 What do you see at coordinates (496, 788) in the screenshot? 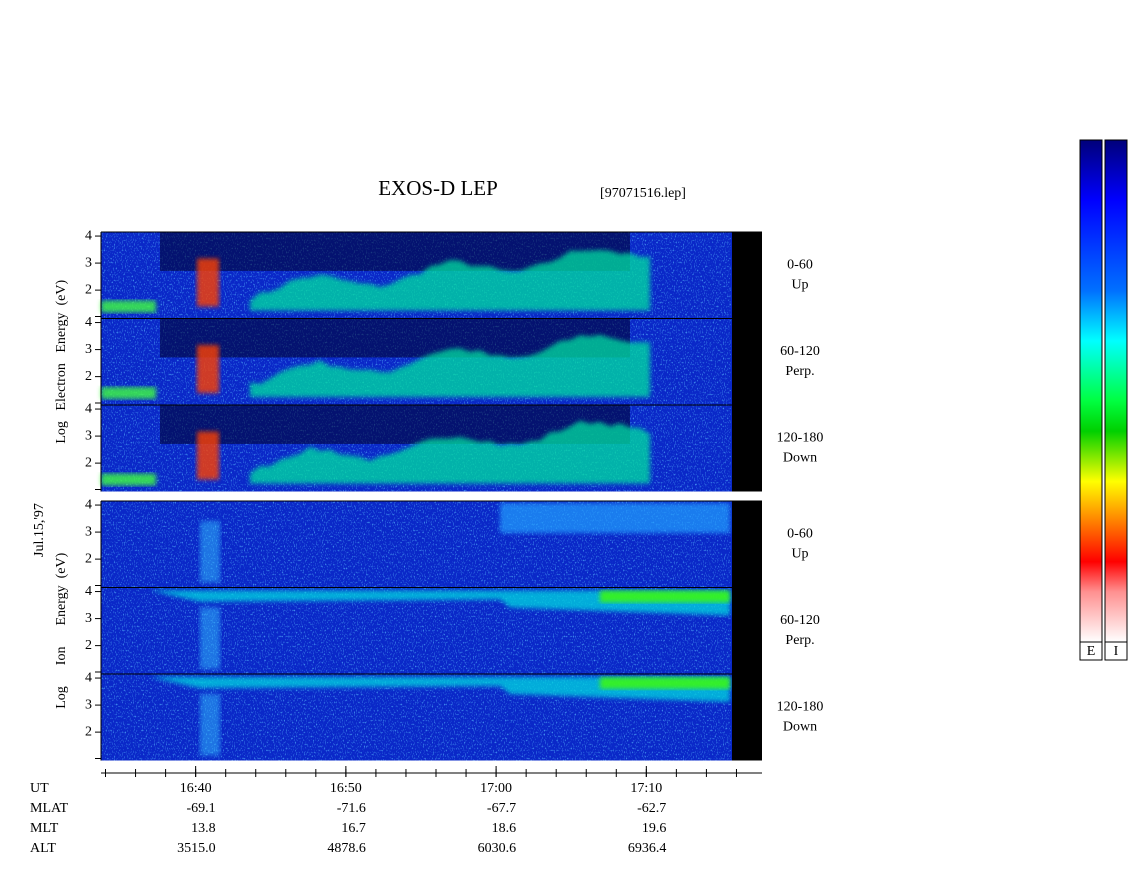
I see `x-tick-label: 17:00` at bounding box center [496, 788].